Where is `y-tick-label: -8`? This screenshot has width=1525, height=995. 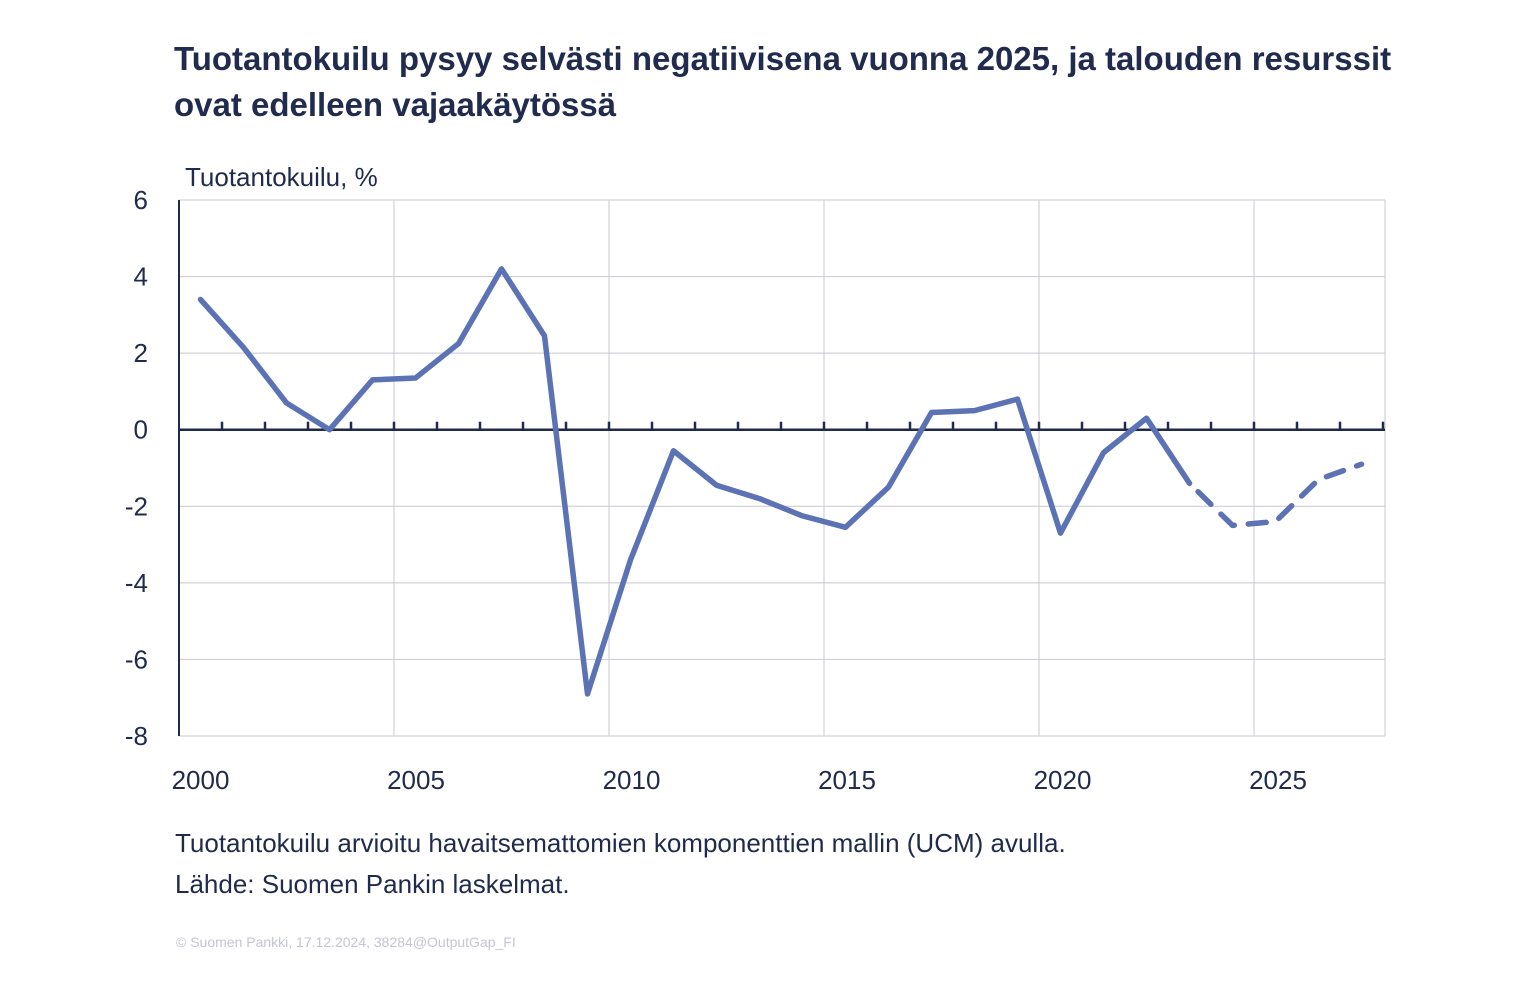 y-tick-label: -8 is located at coordinates (136, 736).